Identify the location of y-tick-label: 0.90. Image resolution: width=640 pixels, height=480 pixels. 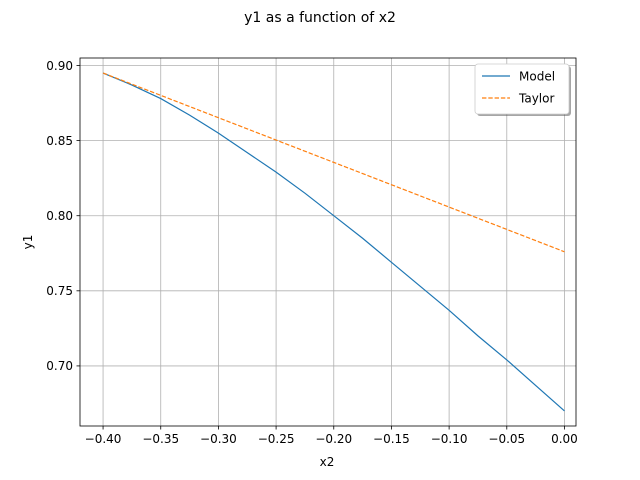
(59, 66).